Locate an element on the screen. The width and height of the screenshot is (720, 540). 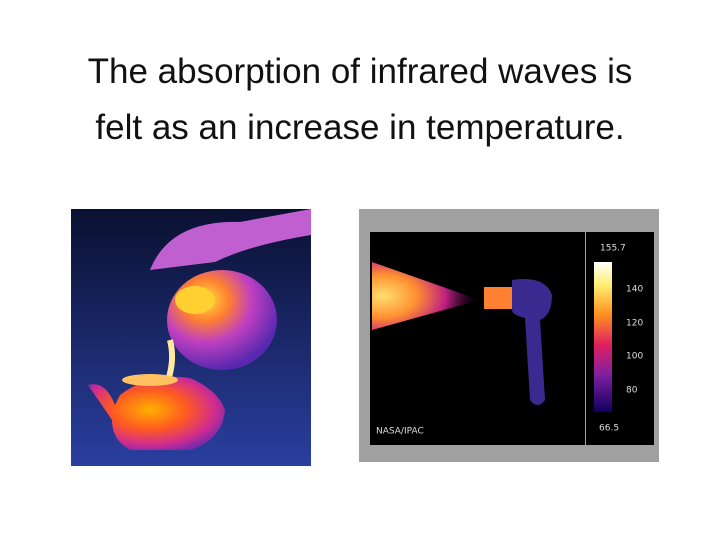
scale-min-label: 66.5 is located at coordinates (609, 429).